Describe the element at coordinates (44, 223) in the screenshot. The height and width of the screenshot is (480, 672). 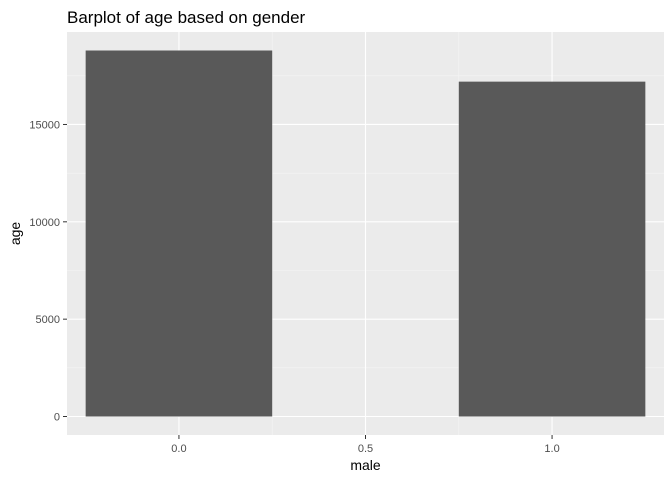
I see `y-tick-label: 10000` at that location.